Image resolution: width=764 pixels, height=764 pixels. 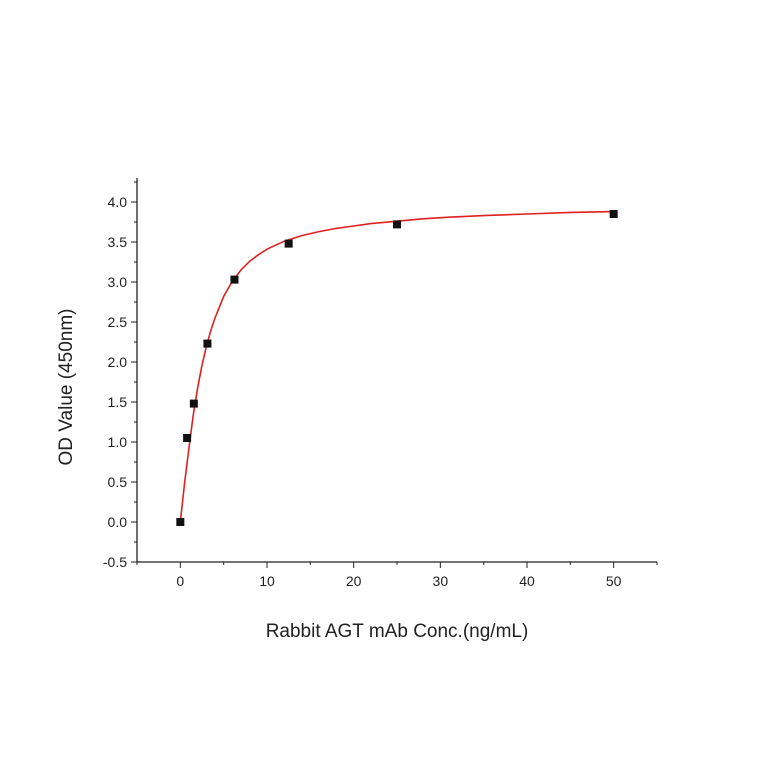 What do you see at coordinates (118, 242) in the screenshot?
I see `y-tick-label: 3.5` at bounding box center [118, 242].